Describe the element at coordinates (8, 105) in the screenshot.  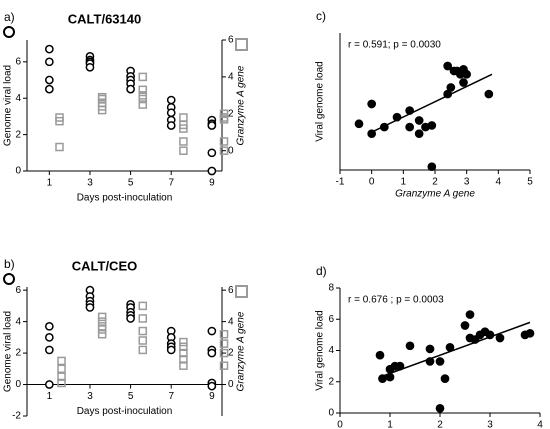
I see `y-axis-label: Genome viral load` at that location.